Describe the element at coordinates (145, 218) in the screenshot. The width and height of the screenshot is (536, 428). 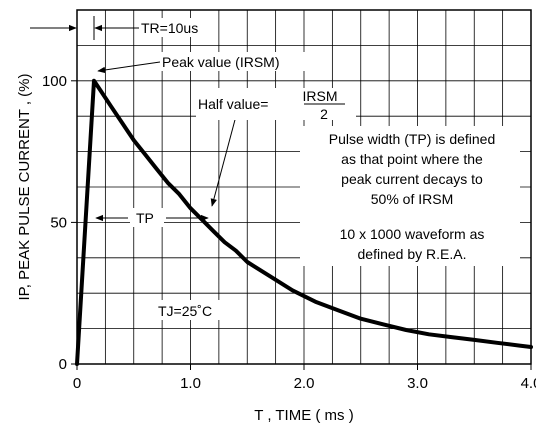
I see `tp-label: TP` at that location.